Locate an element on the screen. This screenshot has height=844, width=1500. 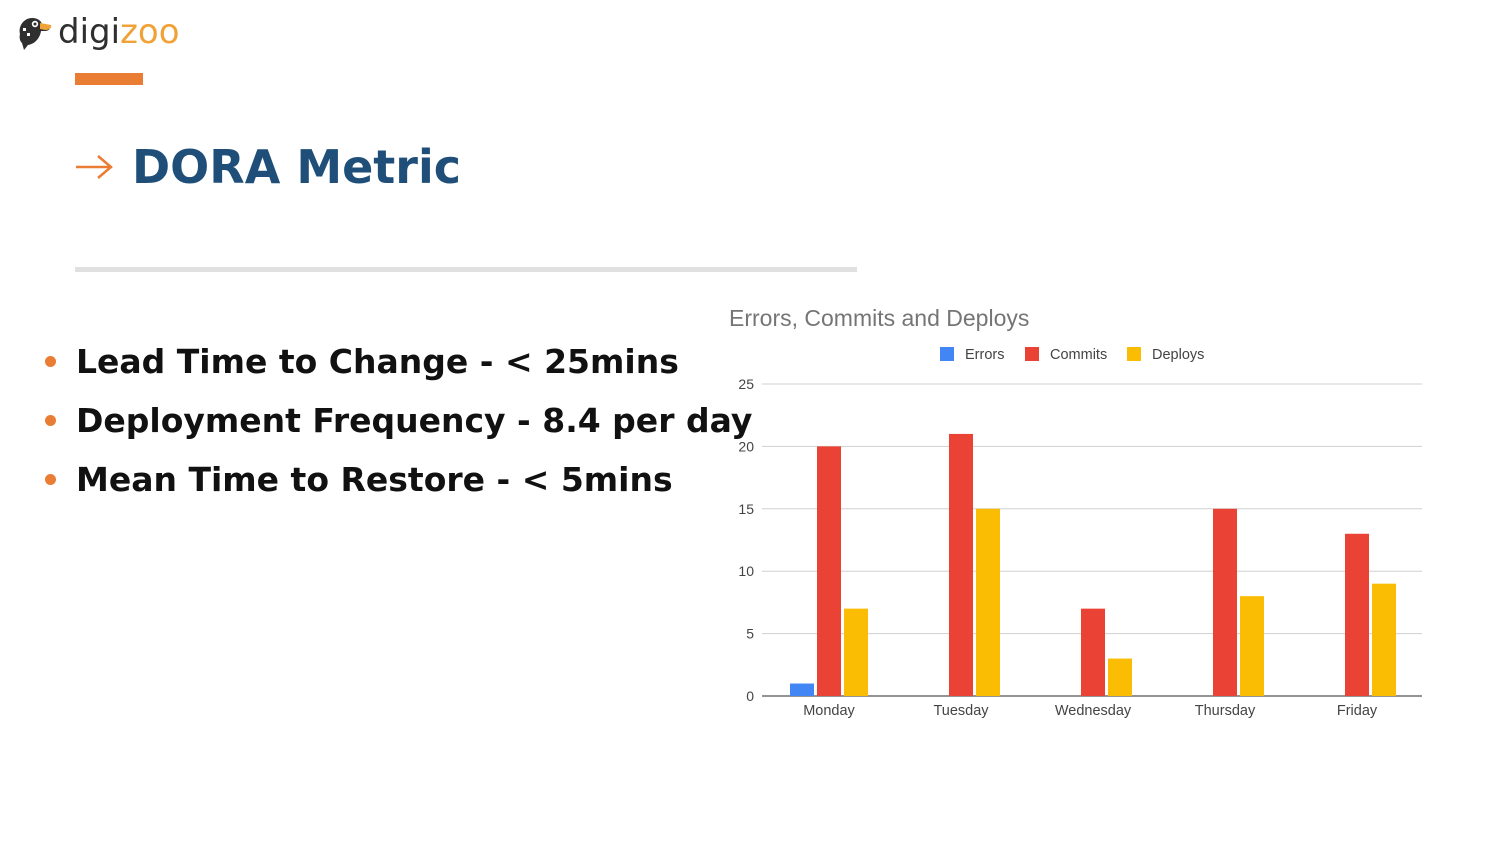
bar-commits-tuesday is located at coordinates (961, 564).